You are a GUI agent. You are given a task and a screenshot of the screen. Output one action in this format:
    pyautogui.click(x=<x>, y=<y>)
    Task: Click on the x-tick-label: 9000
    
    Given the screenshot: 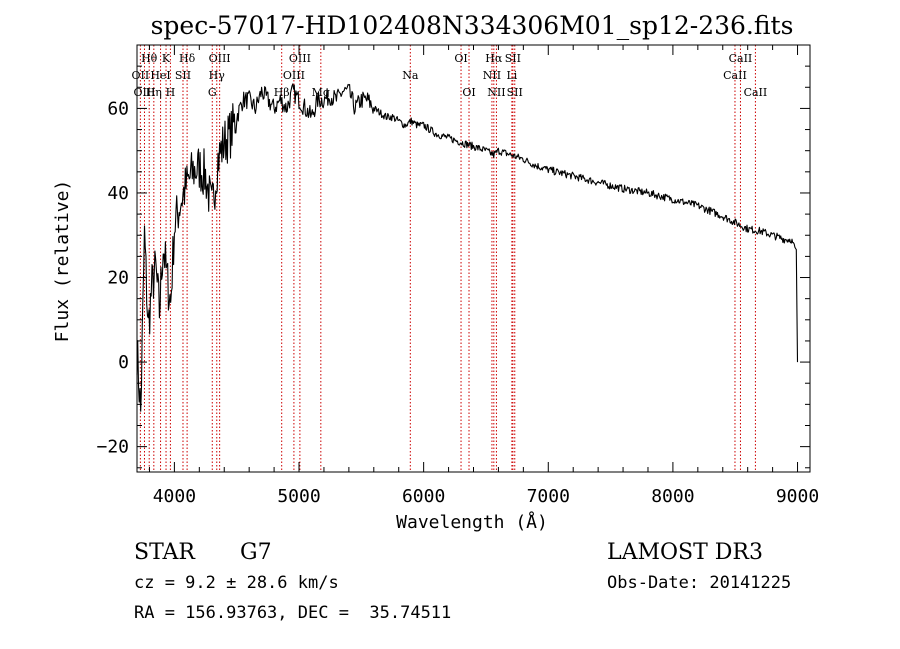 What is the action you would take?
    pyautogui.click(x=797, y=496)
    